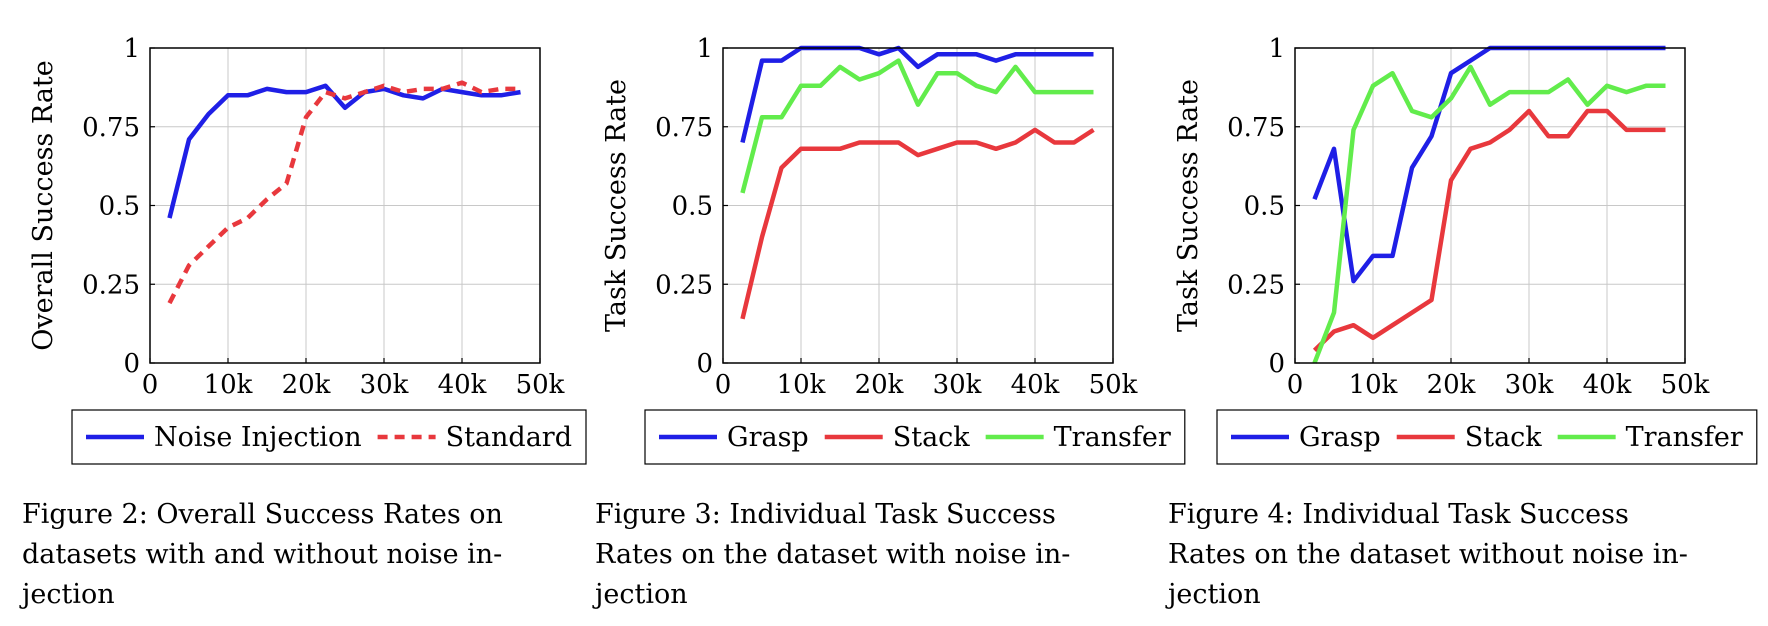 Image resolution: width=1768 pixels, height=626 pixels. I want to click on series-line-standard, so click(344, 192).